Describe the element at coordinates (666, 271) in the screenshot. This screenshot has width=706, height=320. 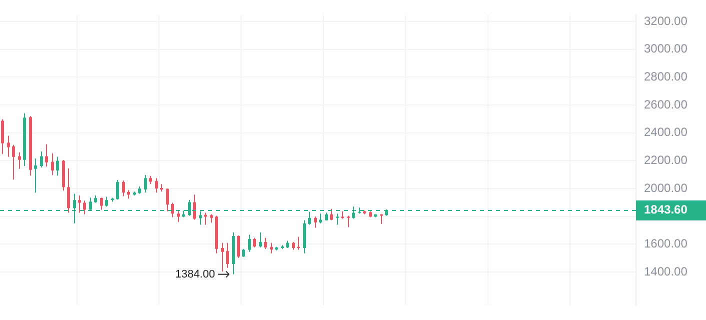
I see `y-tick-label: 1400.00` at that location.